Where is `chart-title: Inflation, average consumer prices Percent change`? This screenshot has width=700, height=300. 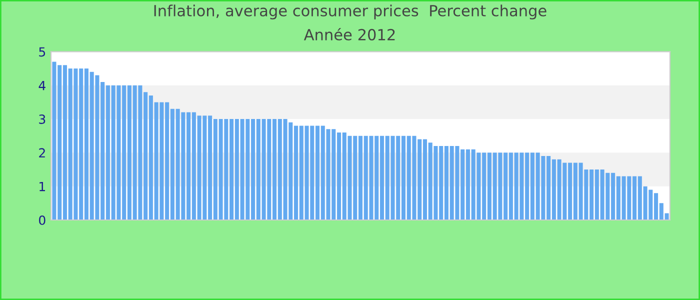 chart-title: Inflation, average consumer prices Percent change is located at coordinates (350, 12).